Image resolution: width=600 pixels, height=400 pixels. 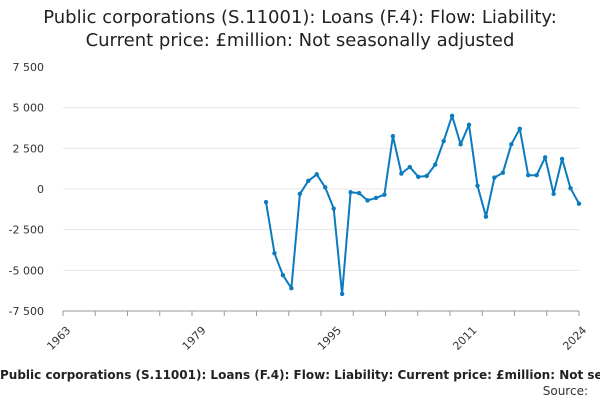 I want to click on y-tick-label: 7 500, so click(x=29, y=67).